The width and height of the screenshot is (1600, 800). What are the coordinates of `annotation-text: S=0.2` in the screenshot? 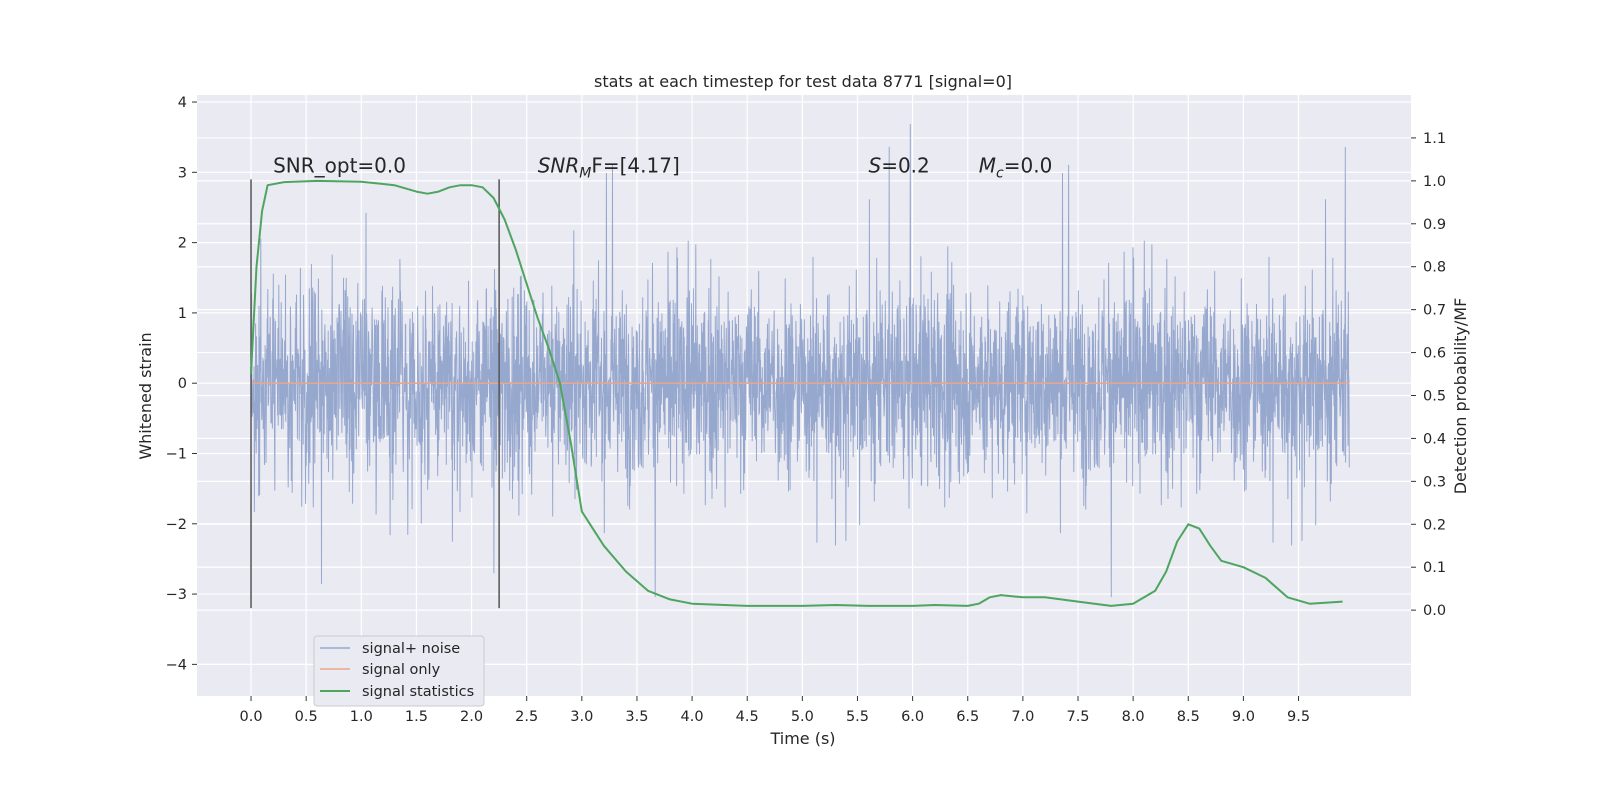 It's located at (899, 165).